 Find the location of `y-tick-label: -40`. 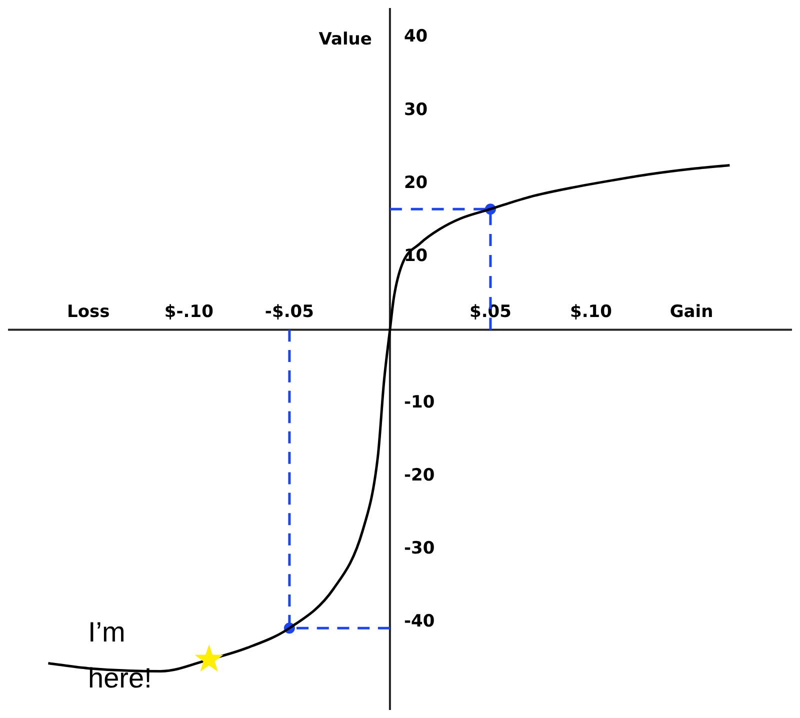

y-tick-label: -40 is located at coordinates (419, 622).